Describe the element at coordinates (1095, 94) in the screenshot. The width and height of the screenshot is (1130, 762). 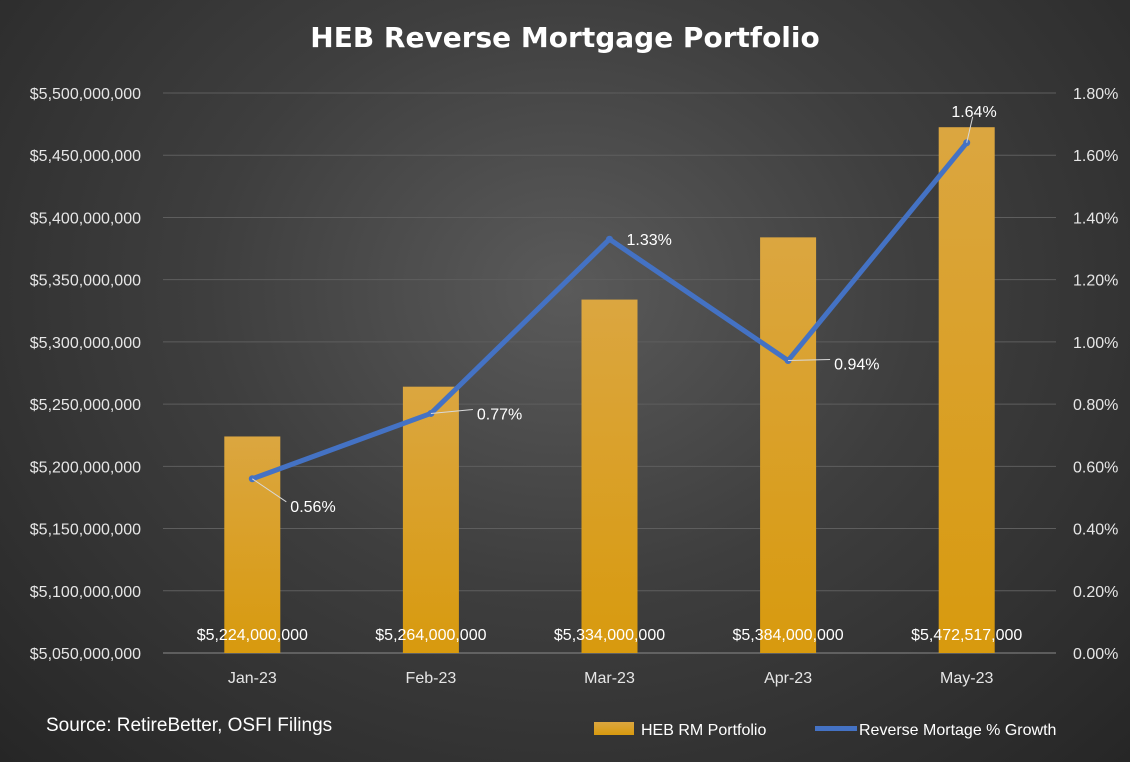
I see `right-tick-label: 1.80%` at that location.